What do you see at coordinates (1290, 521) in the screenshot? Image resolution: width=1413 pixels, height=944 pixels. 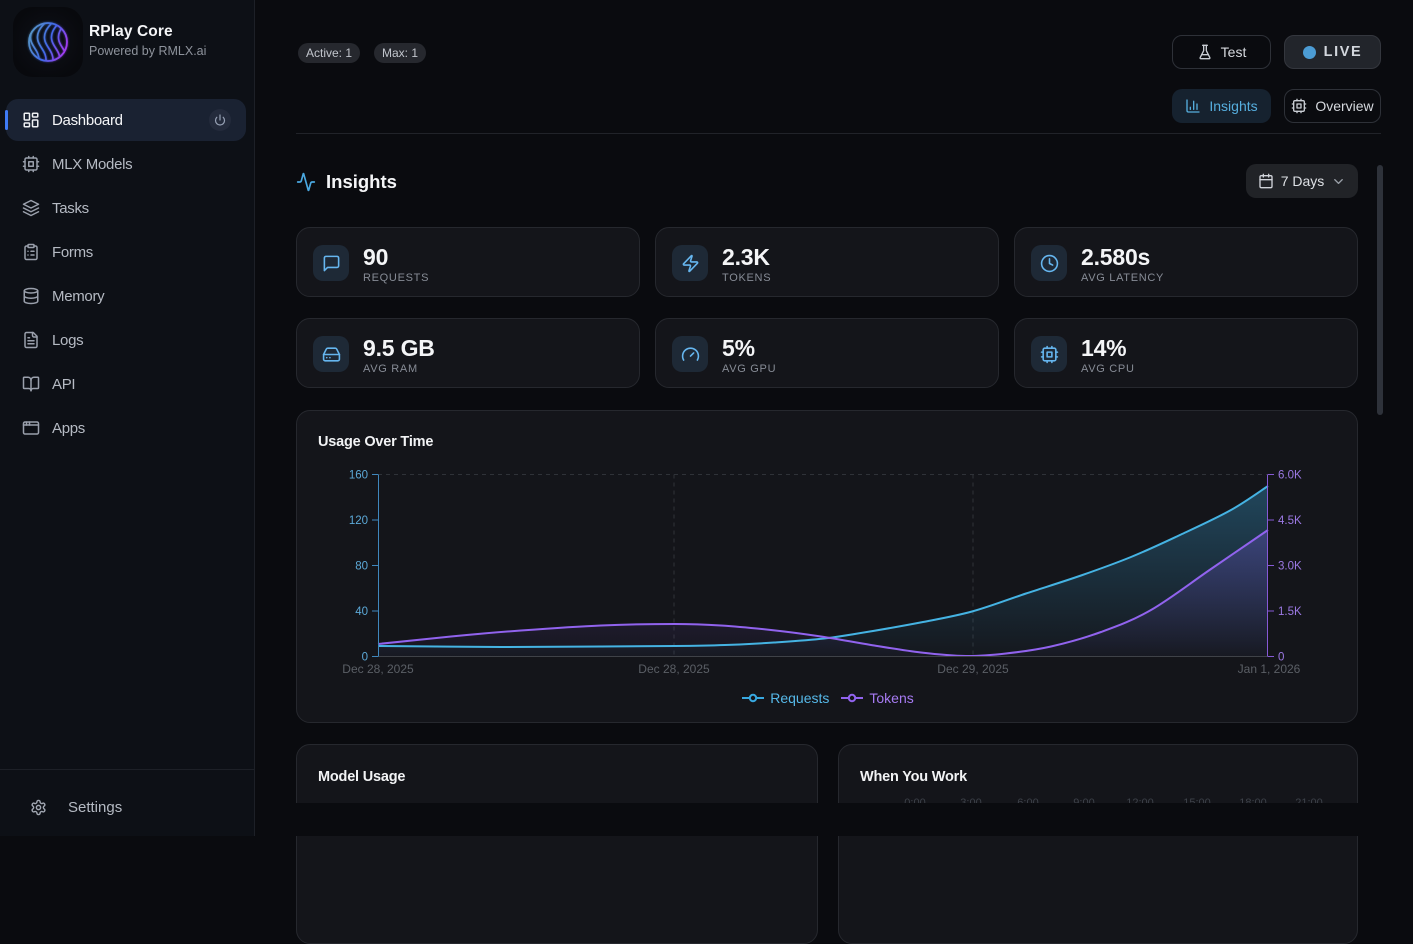 I see `svg-text: 4.5K` at bounding box center [1290, 521].